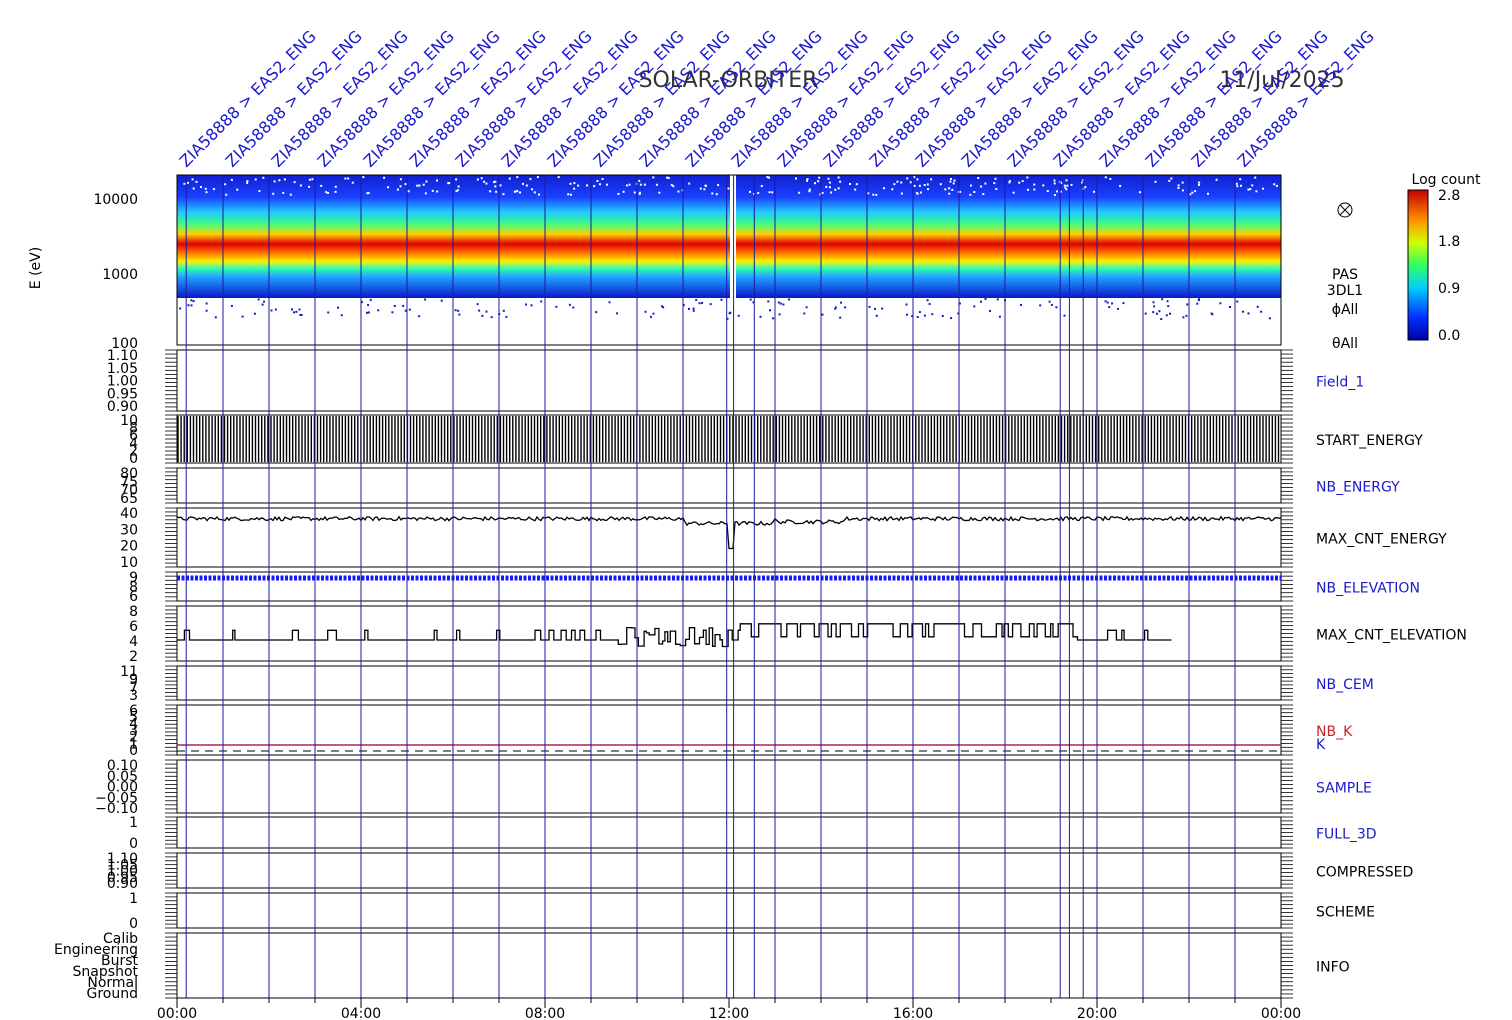 This screenshot has width=1512, height=1020. Describe the element at coordinates (133, 459) in the screenshot. I see `panel-tick-label: 0` at that location.